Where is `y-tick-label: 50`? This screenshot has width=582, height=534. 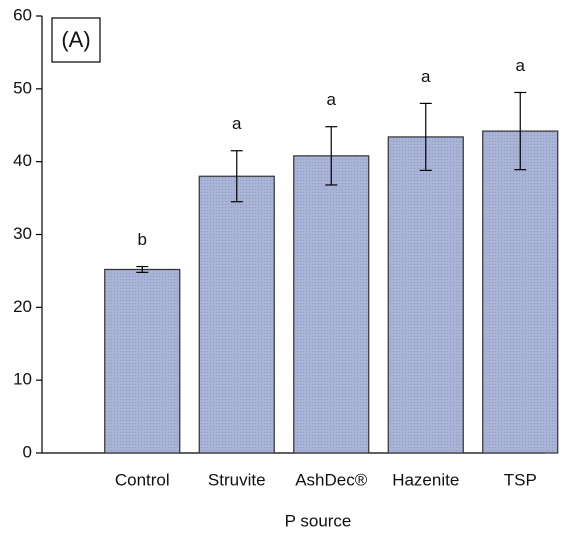 y-tick-label: 50 is located at coordinates (22, 87).